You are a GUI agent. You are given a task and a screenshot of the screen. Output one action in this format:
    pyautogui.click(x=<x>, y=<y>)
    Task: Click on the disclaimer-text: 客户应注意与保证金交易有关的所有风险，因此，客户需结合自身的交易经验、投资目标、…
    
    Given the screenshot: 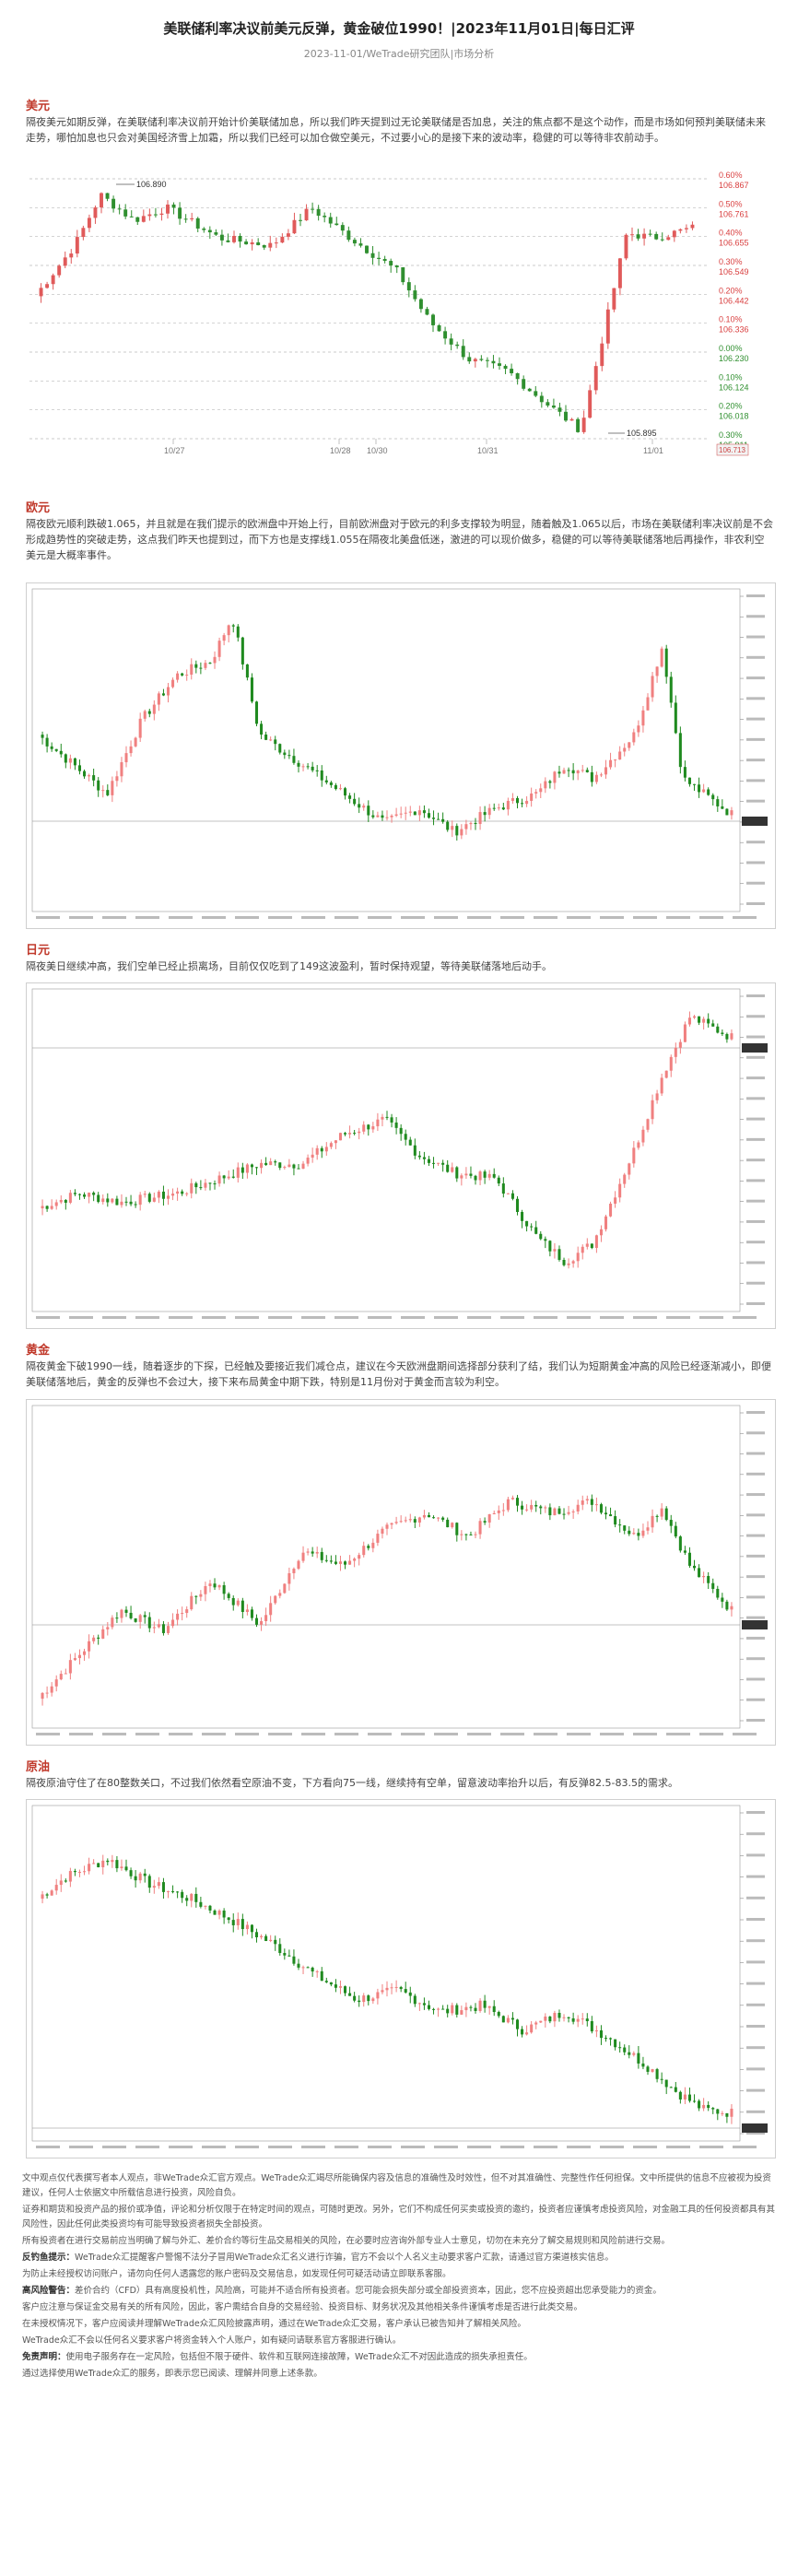 What is the action you would take?
    pyautogui.click(x=302, y=2307)
    